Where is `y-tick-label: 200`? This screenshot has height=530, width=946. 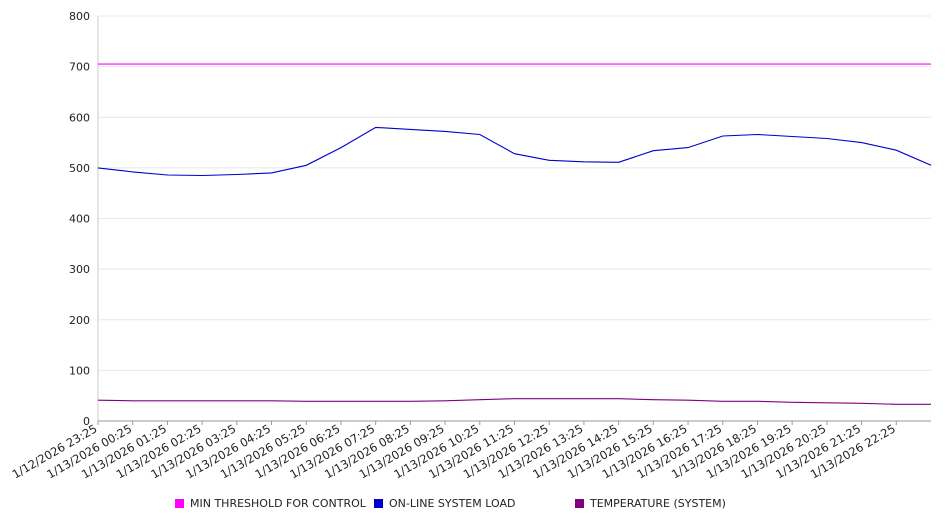 y-tick-label: 200 is located at coordinates (79, 320).